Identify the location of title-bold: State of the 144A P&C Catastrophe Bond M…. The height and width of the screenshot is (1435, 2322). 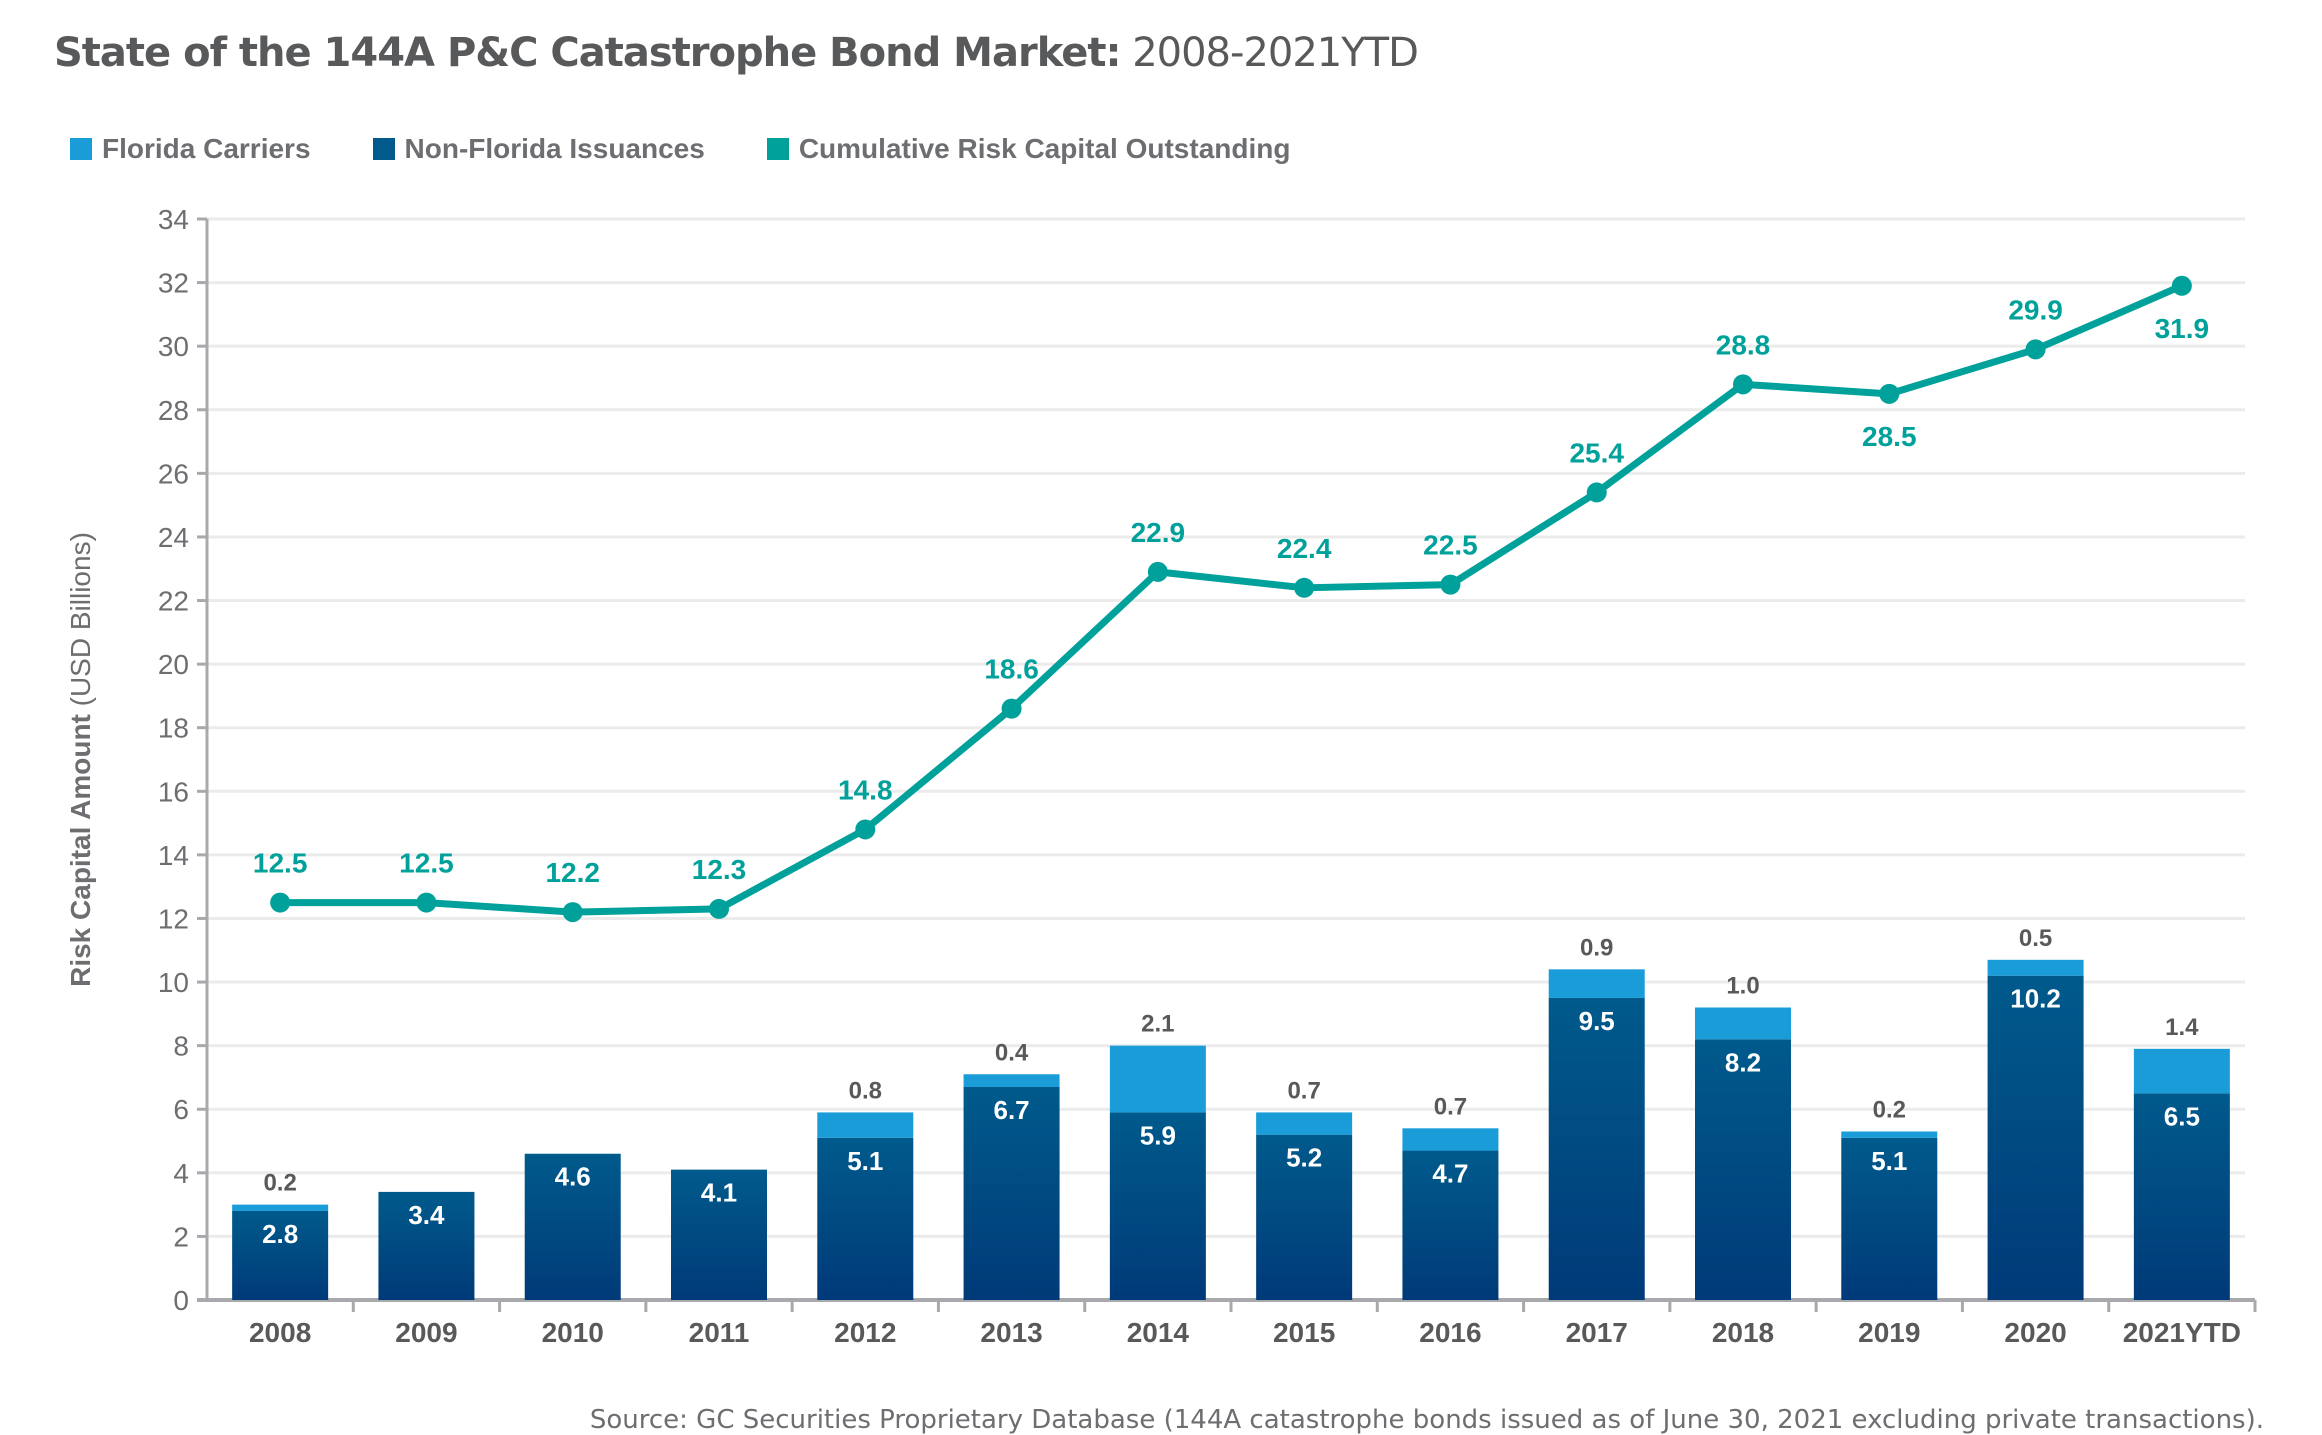
(587, 53).